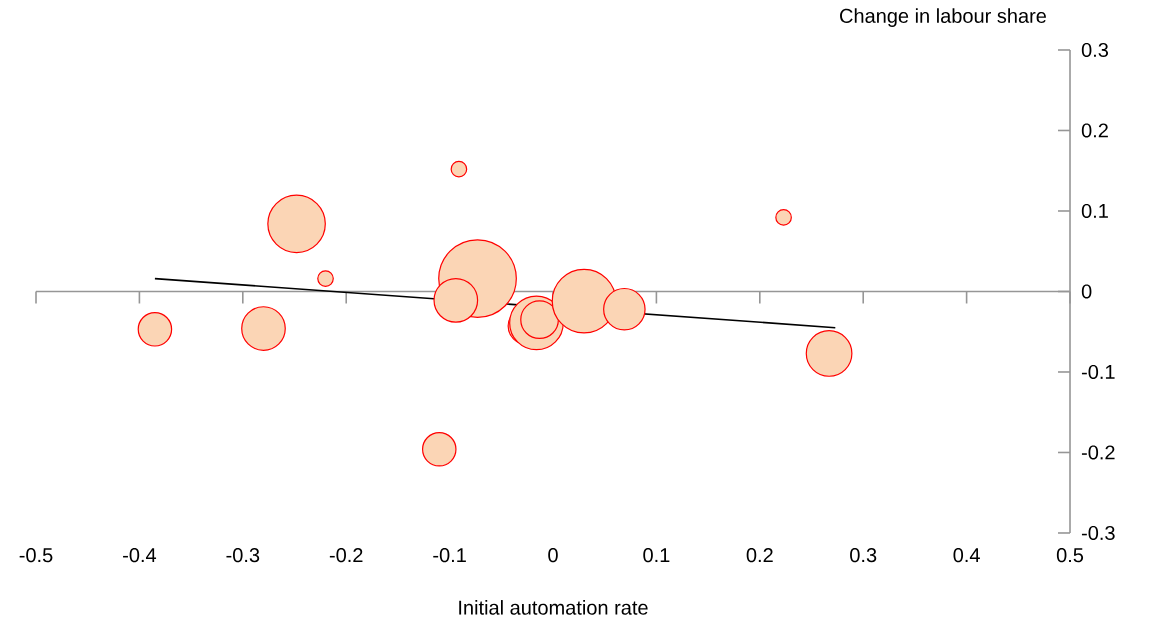 The image size is (1150, 635). Describe the element at coordinates (966, 555) in the screenshot. I see `x-tick-label: 0.4` at that location.